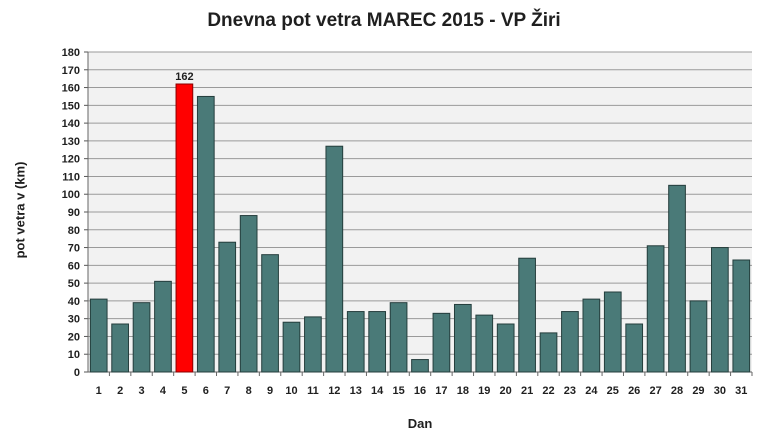  What do you see at coordinates (74, 213) in the screenshot?
I see `y-tick-label: 90` at bounding box center [74, 213].